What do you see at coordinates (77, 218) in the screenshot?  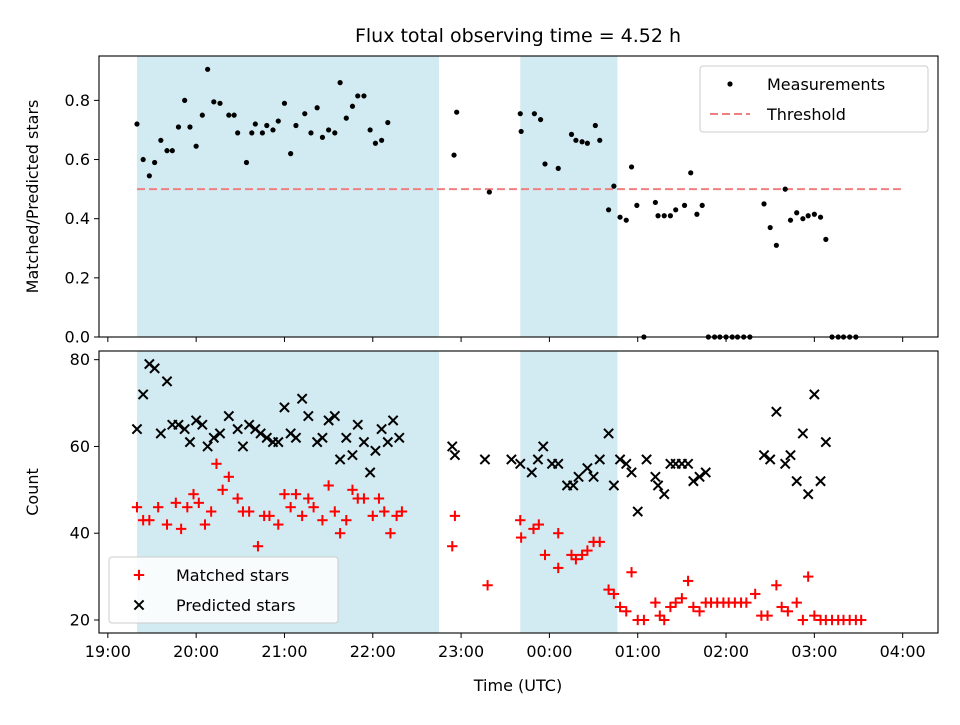 I see `y-tick-label: 0.4` at bounding box center [77, 218].